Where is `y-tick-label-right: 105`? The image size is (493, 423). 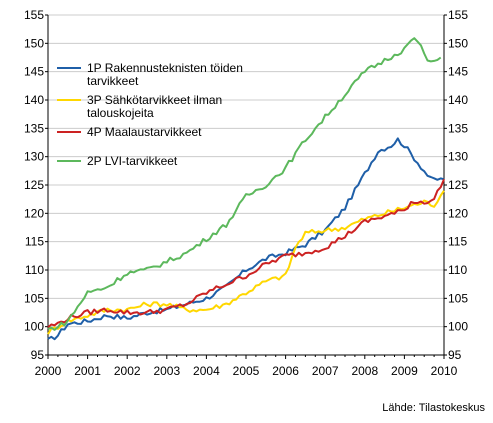
y-tick-label-right: 105 is located at coordinates (458, 298).